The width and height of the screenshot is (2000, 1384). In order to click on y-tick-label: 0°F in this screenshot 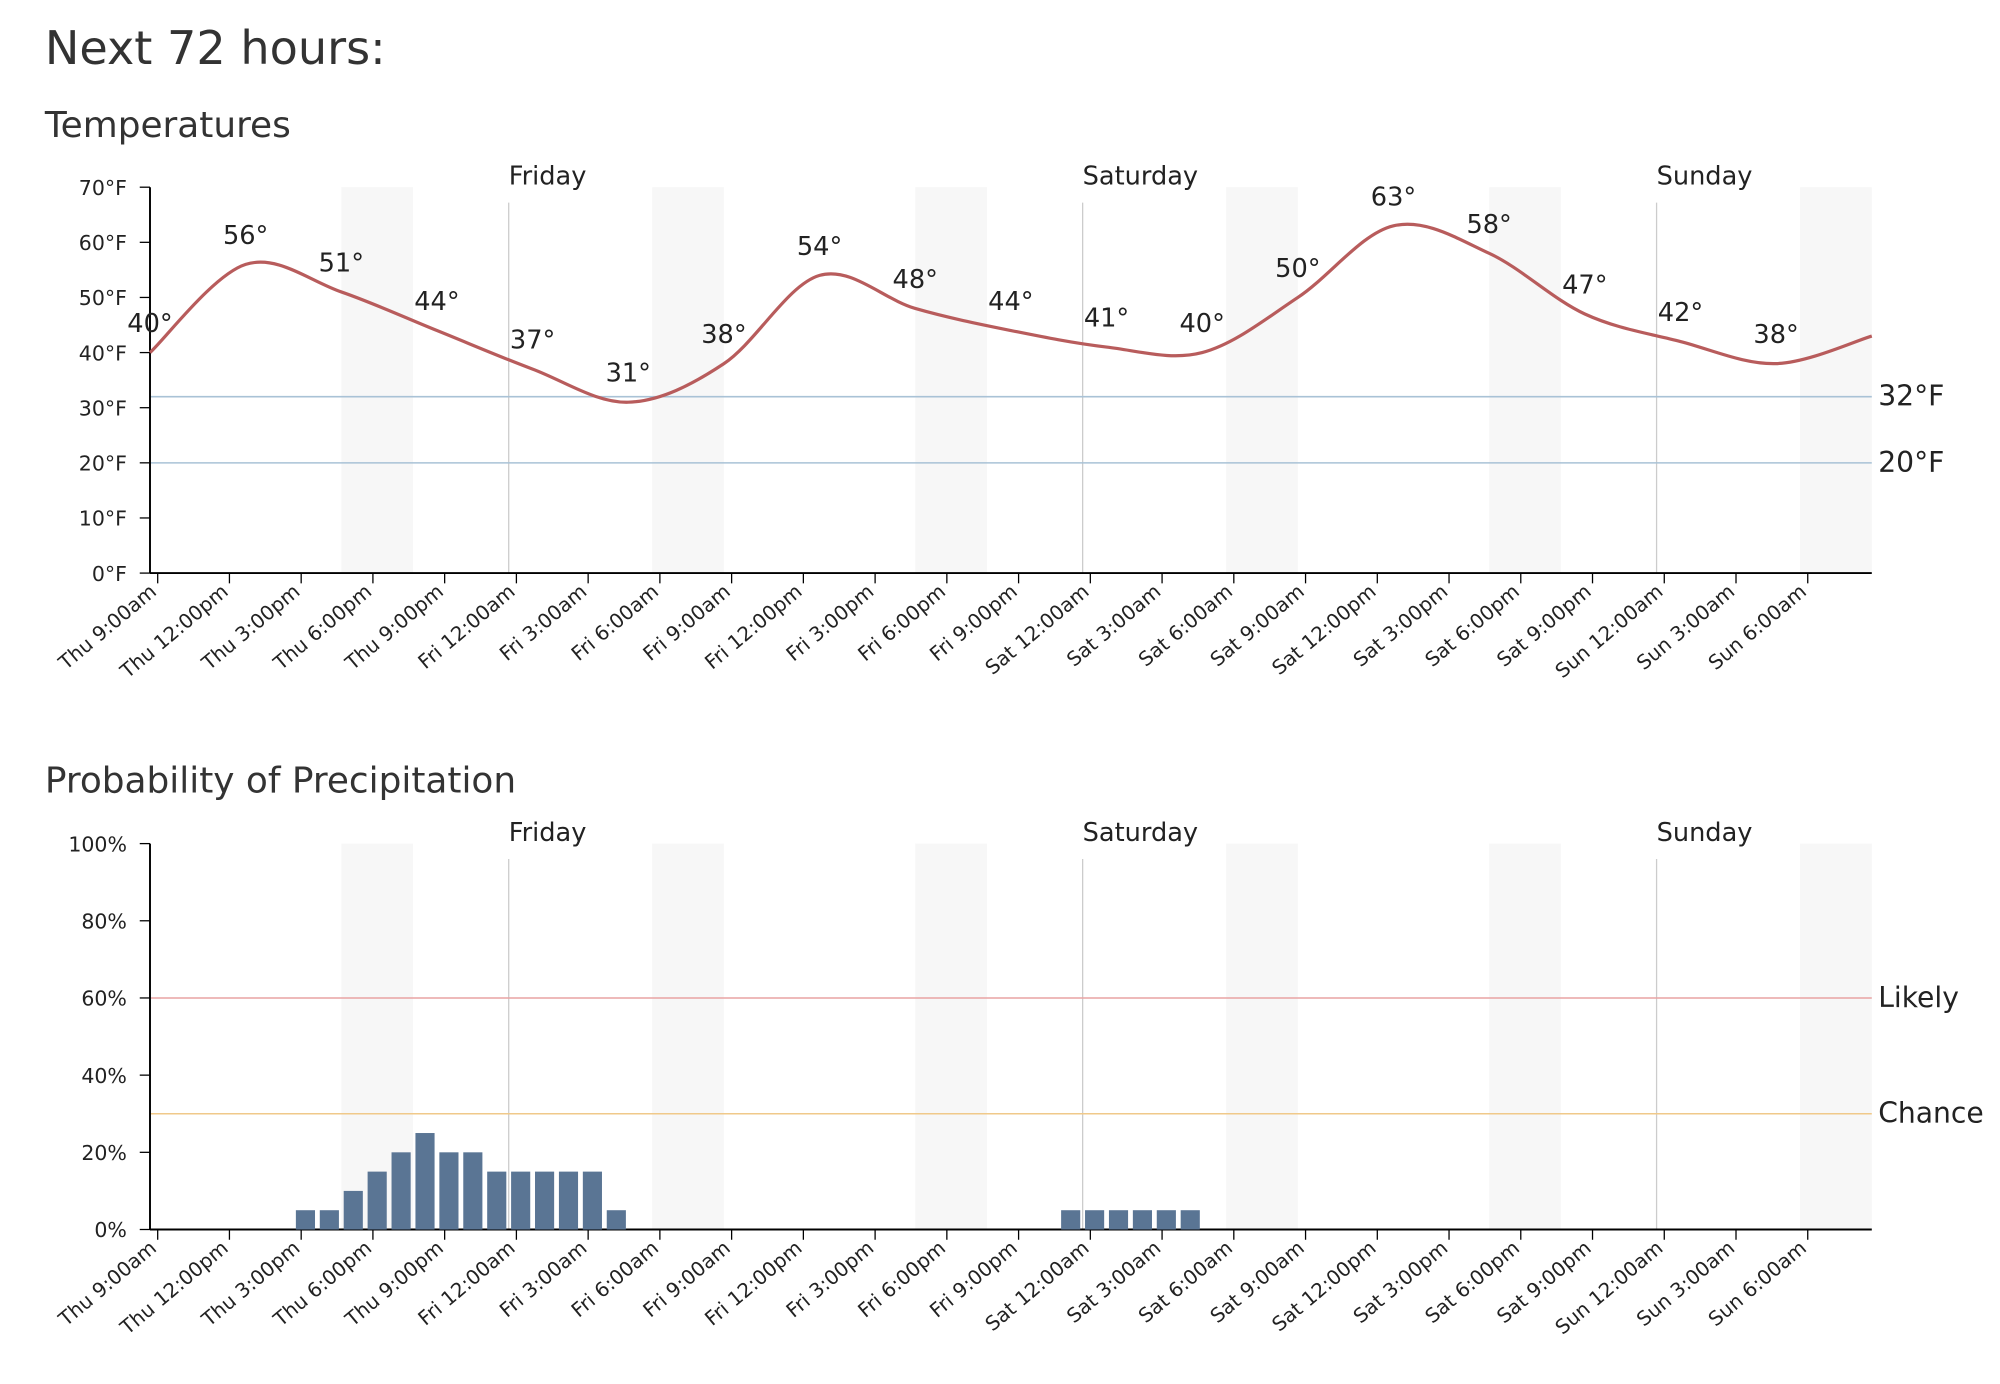, I will do `click(109, 574)`.